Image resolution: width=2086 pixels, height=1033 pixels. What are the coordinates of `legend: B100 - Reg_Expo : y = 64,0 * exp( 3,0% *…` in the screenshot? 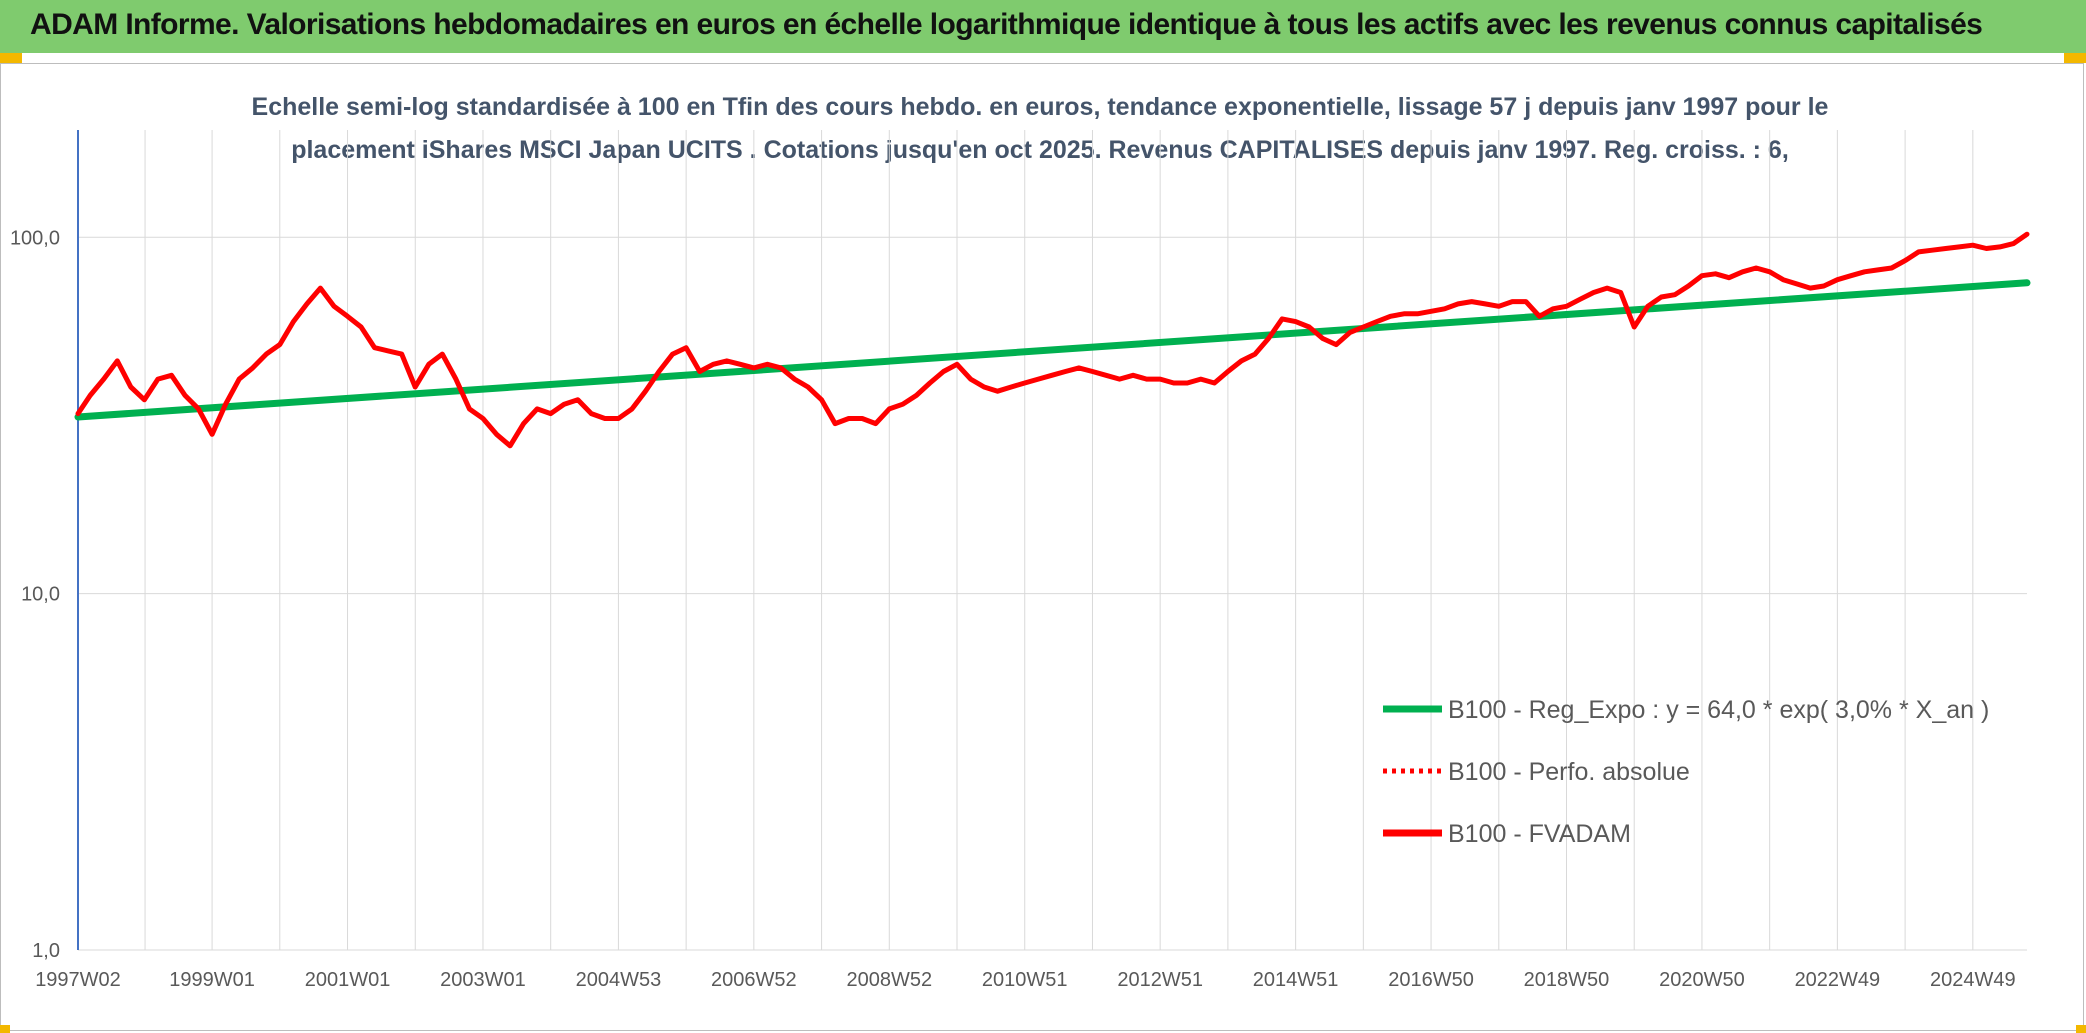 It's located at (1686, 772).